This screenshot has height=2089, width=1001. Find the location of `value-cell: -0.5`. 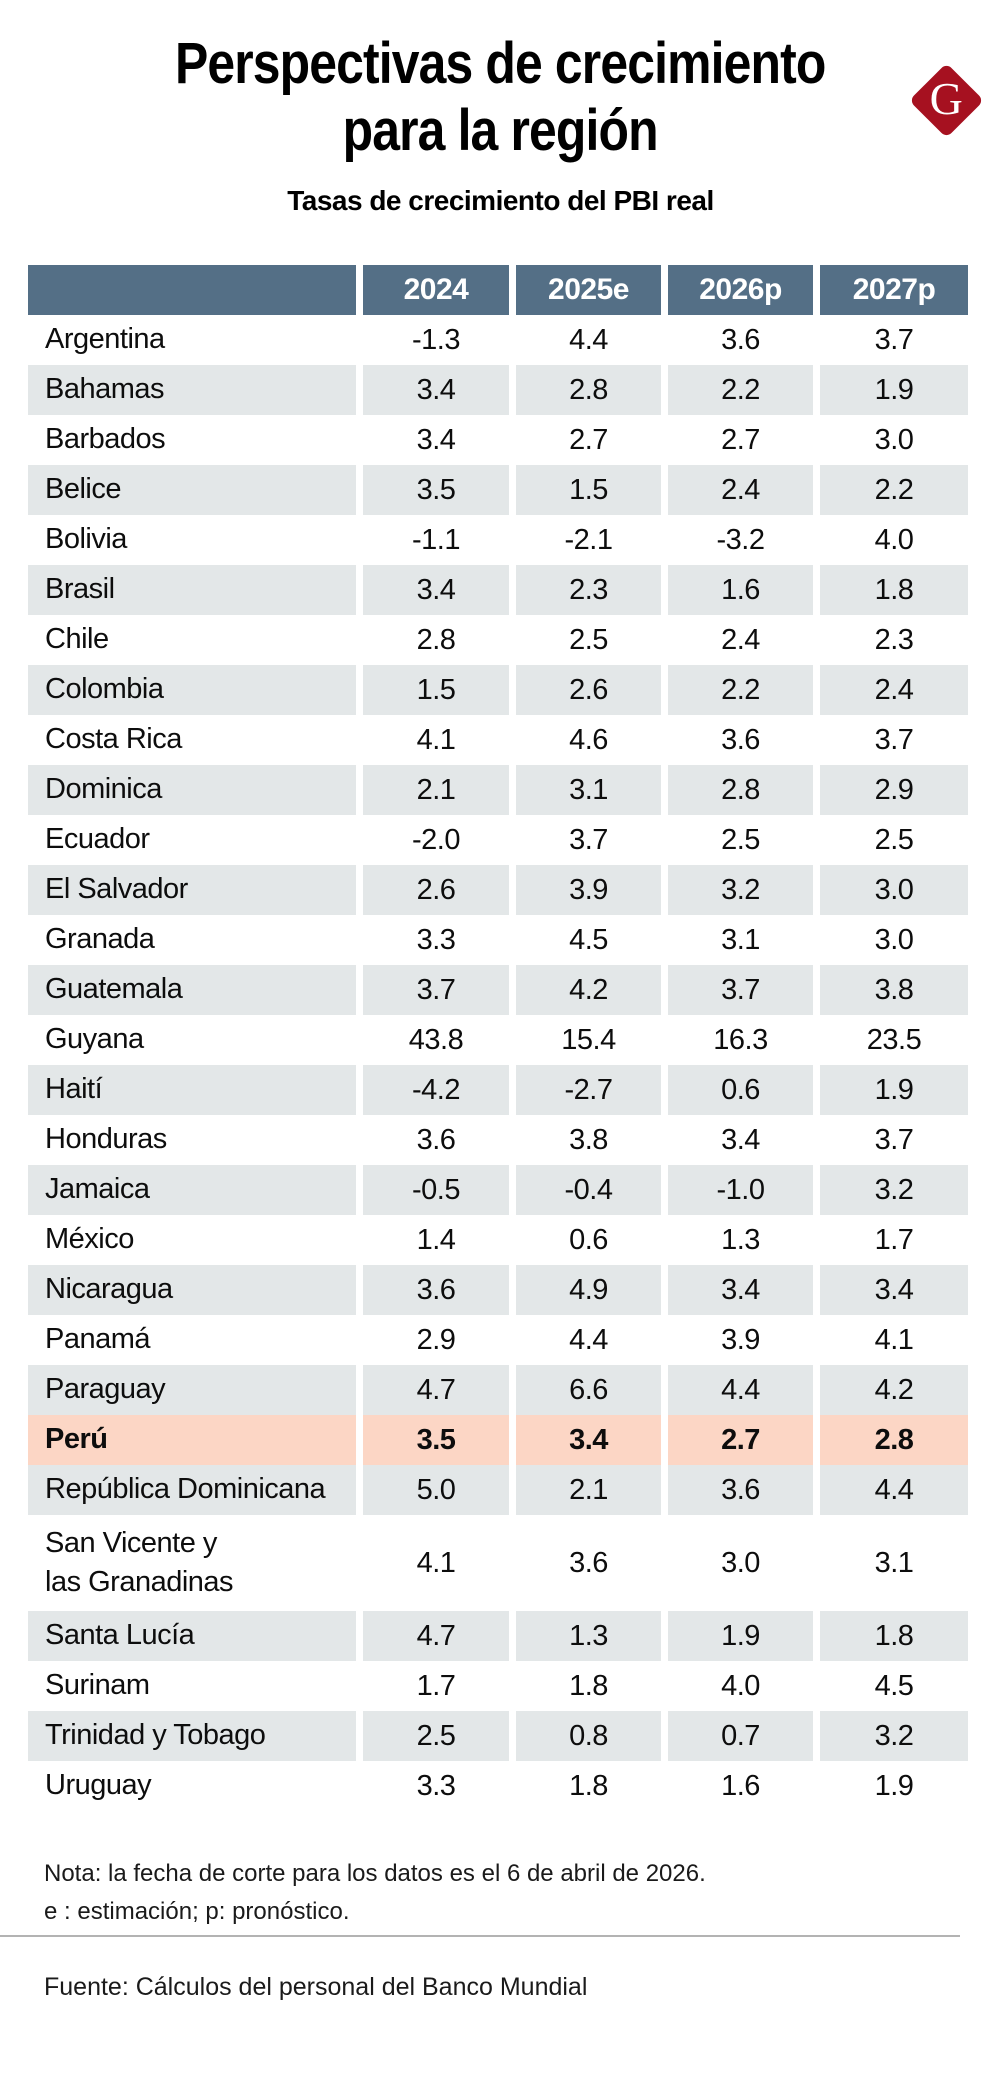

value-cell: -0.5 is located at coordinates (436, 1190).